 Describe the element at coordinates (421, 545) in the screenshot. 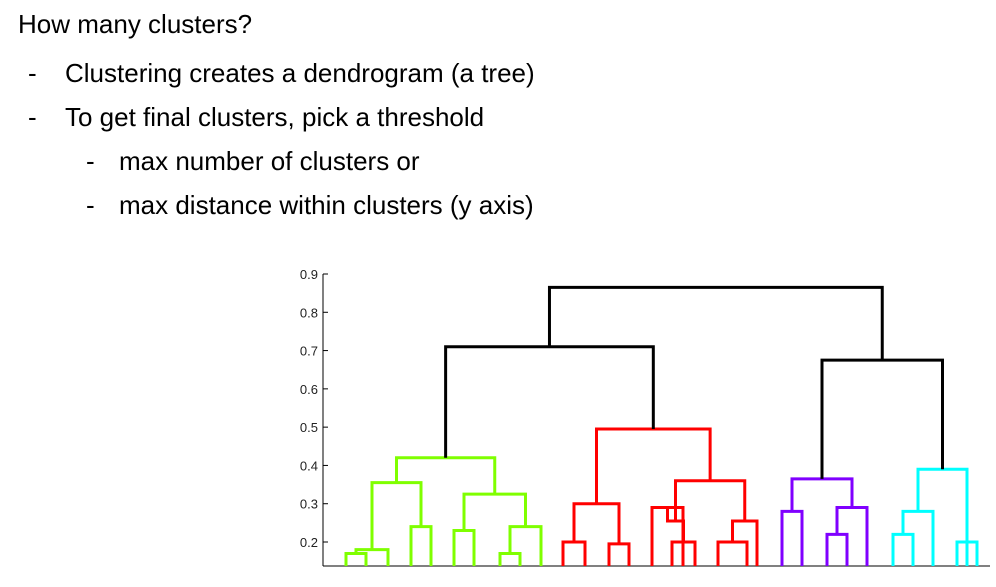

I see `dendrogram-link-a3` at that location.